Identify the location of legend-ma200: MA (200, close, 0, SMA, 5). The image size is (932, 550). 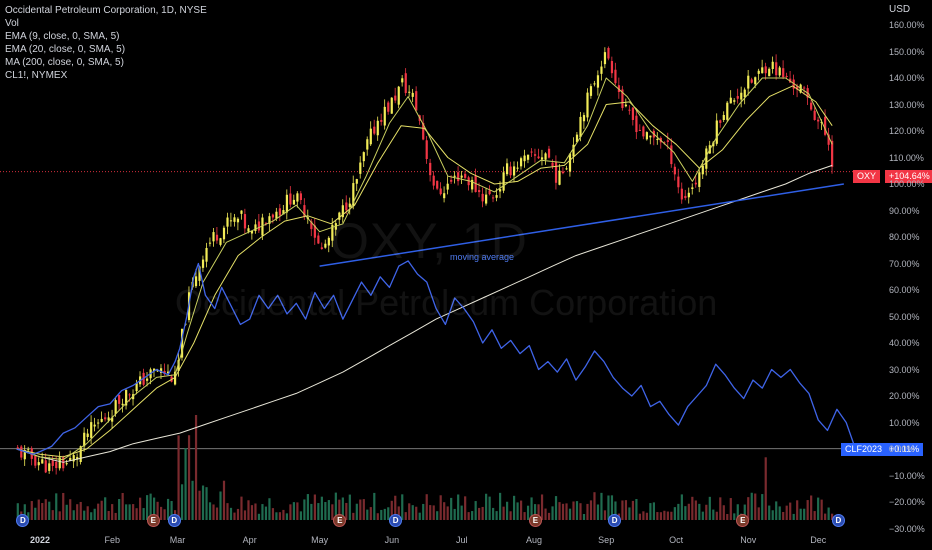
(64, 62).